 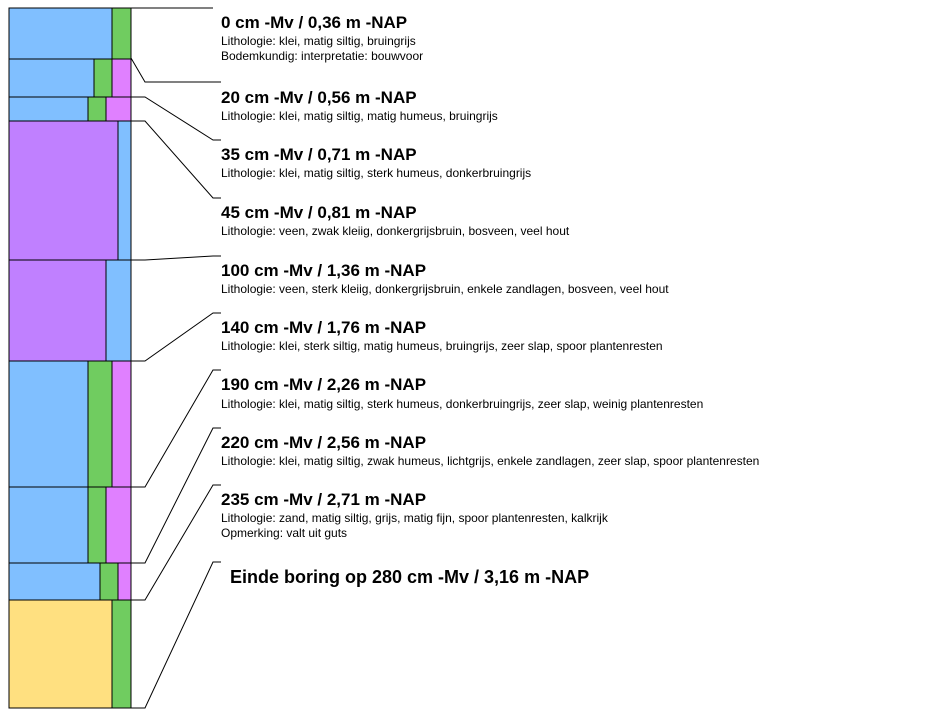 What do you see at coordinates (324, 499) in the screenshot?
I see `layer-title: 235 cm -Mv / 2,71 m -NAP` at bounding box center [324, 499].